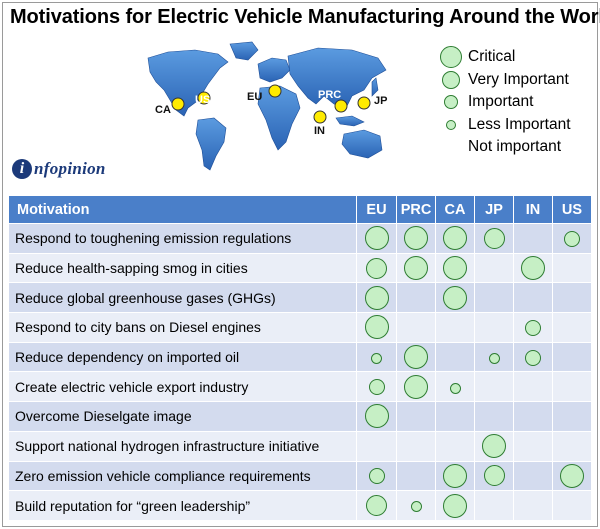 The image size is (600, 529). I want to click on map-label-us: US, so click(202, 100).